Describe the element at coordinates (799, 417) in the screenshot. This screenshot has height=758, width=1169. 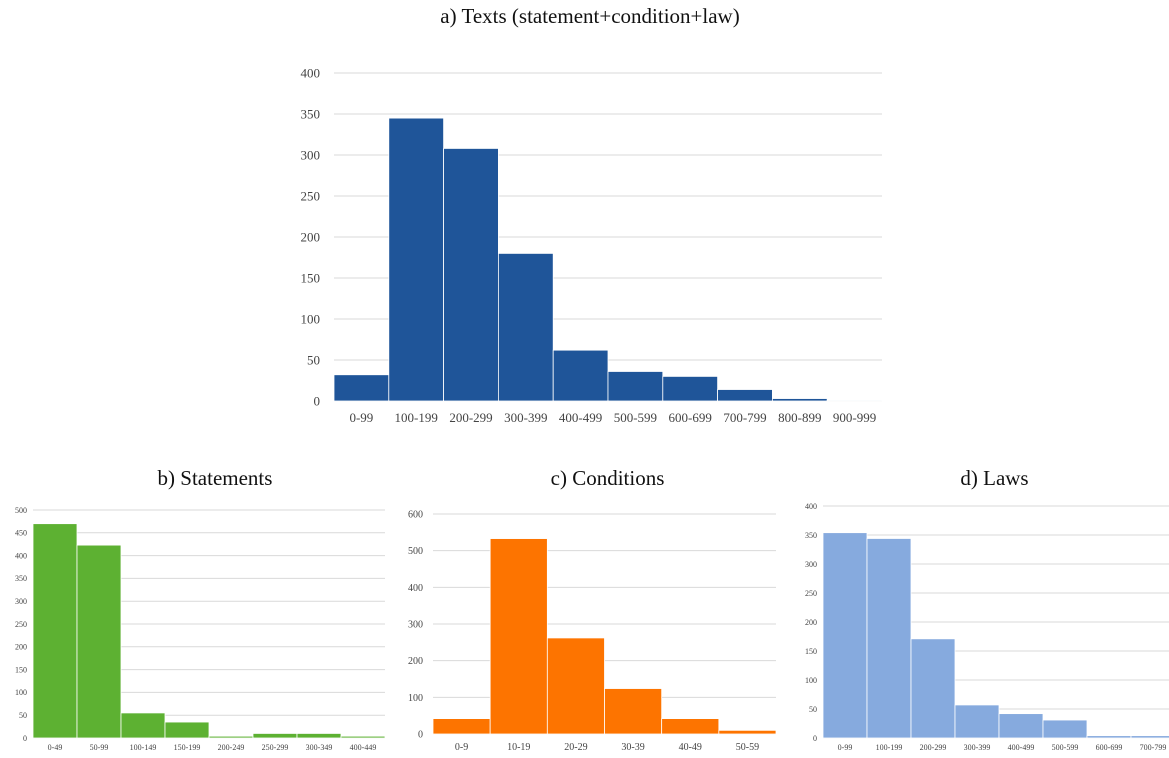
I see `x-tick-label: 800-899` at that location.